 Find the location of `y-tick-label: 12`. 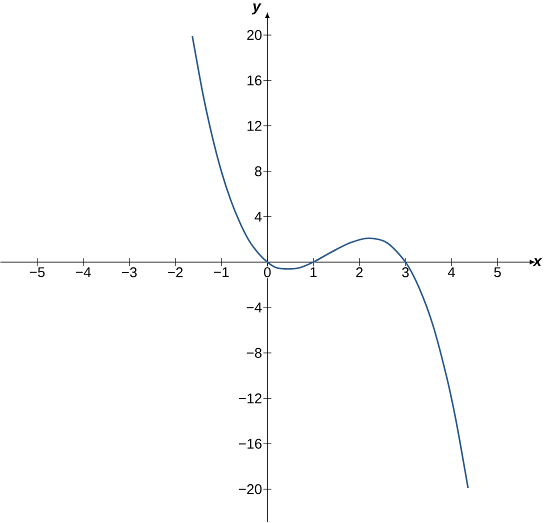

y-tick-label: 12 is located at coordinates (255, 126).